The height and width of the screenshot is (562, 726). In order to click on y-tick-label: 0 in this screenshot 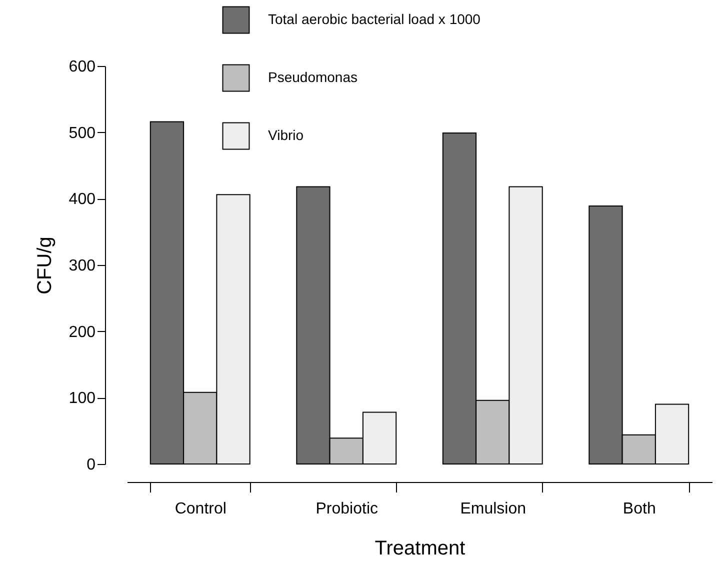, I will do `click(91, 465)`.